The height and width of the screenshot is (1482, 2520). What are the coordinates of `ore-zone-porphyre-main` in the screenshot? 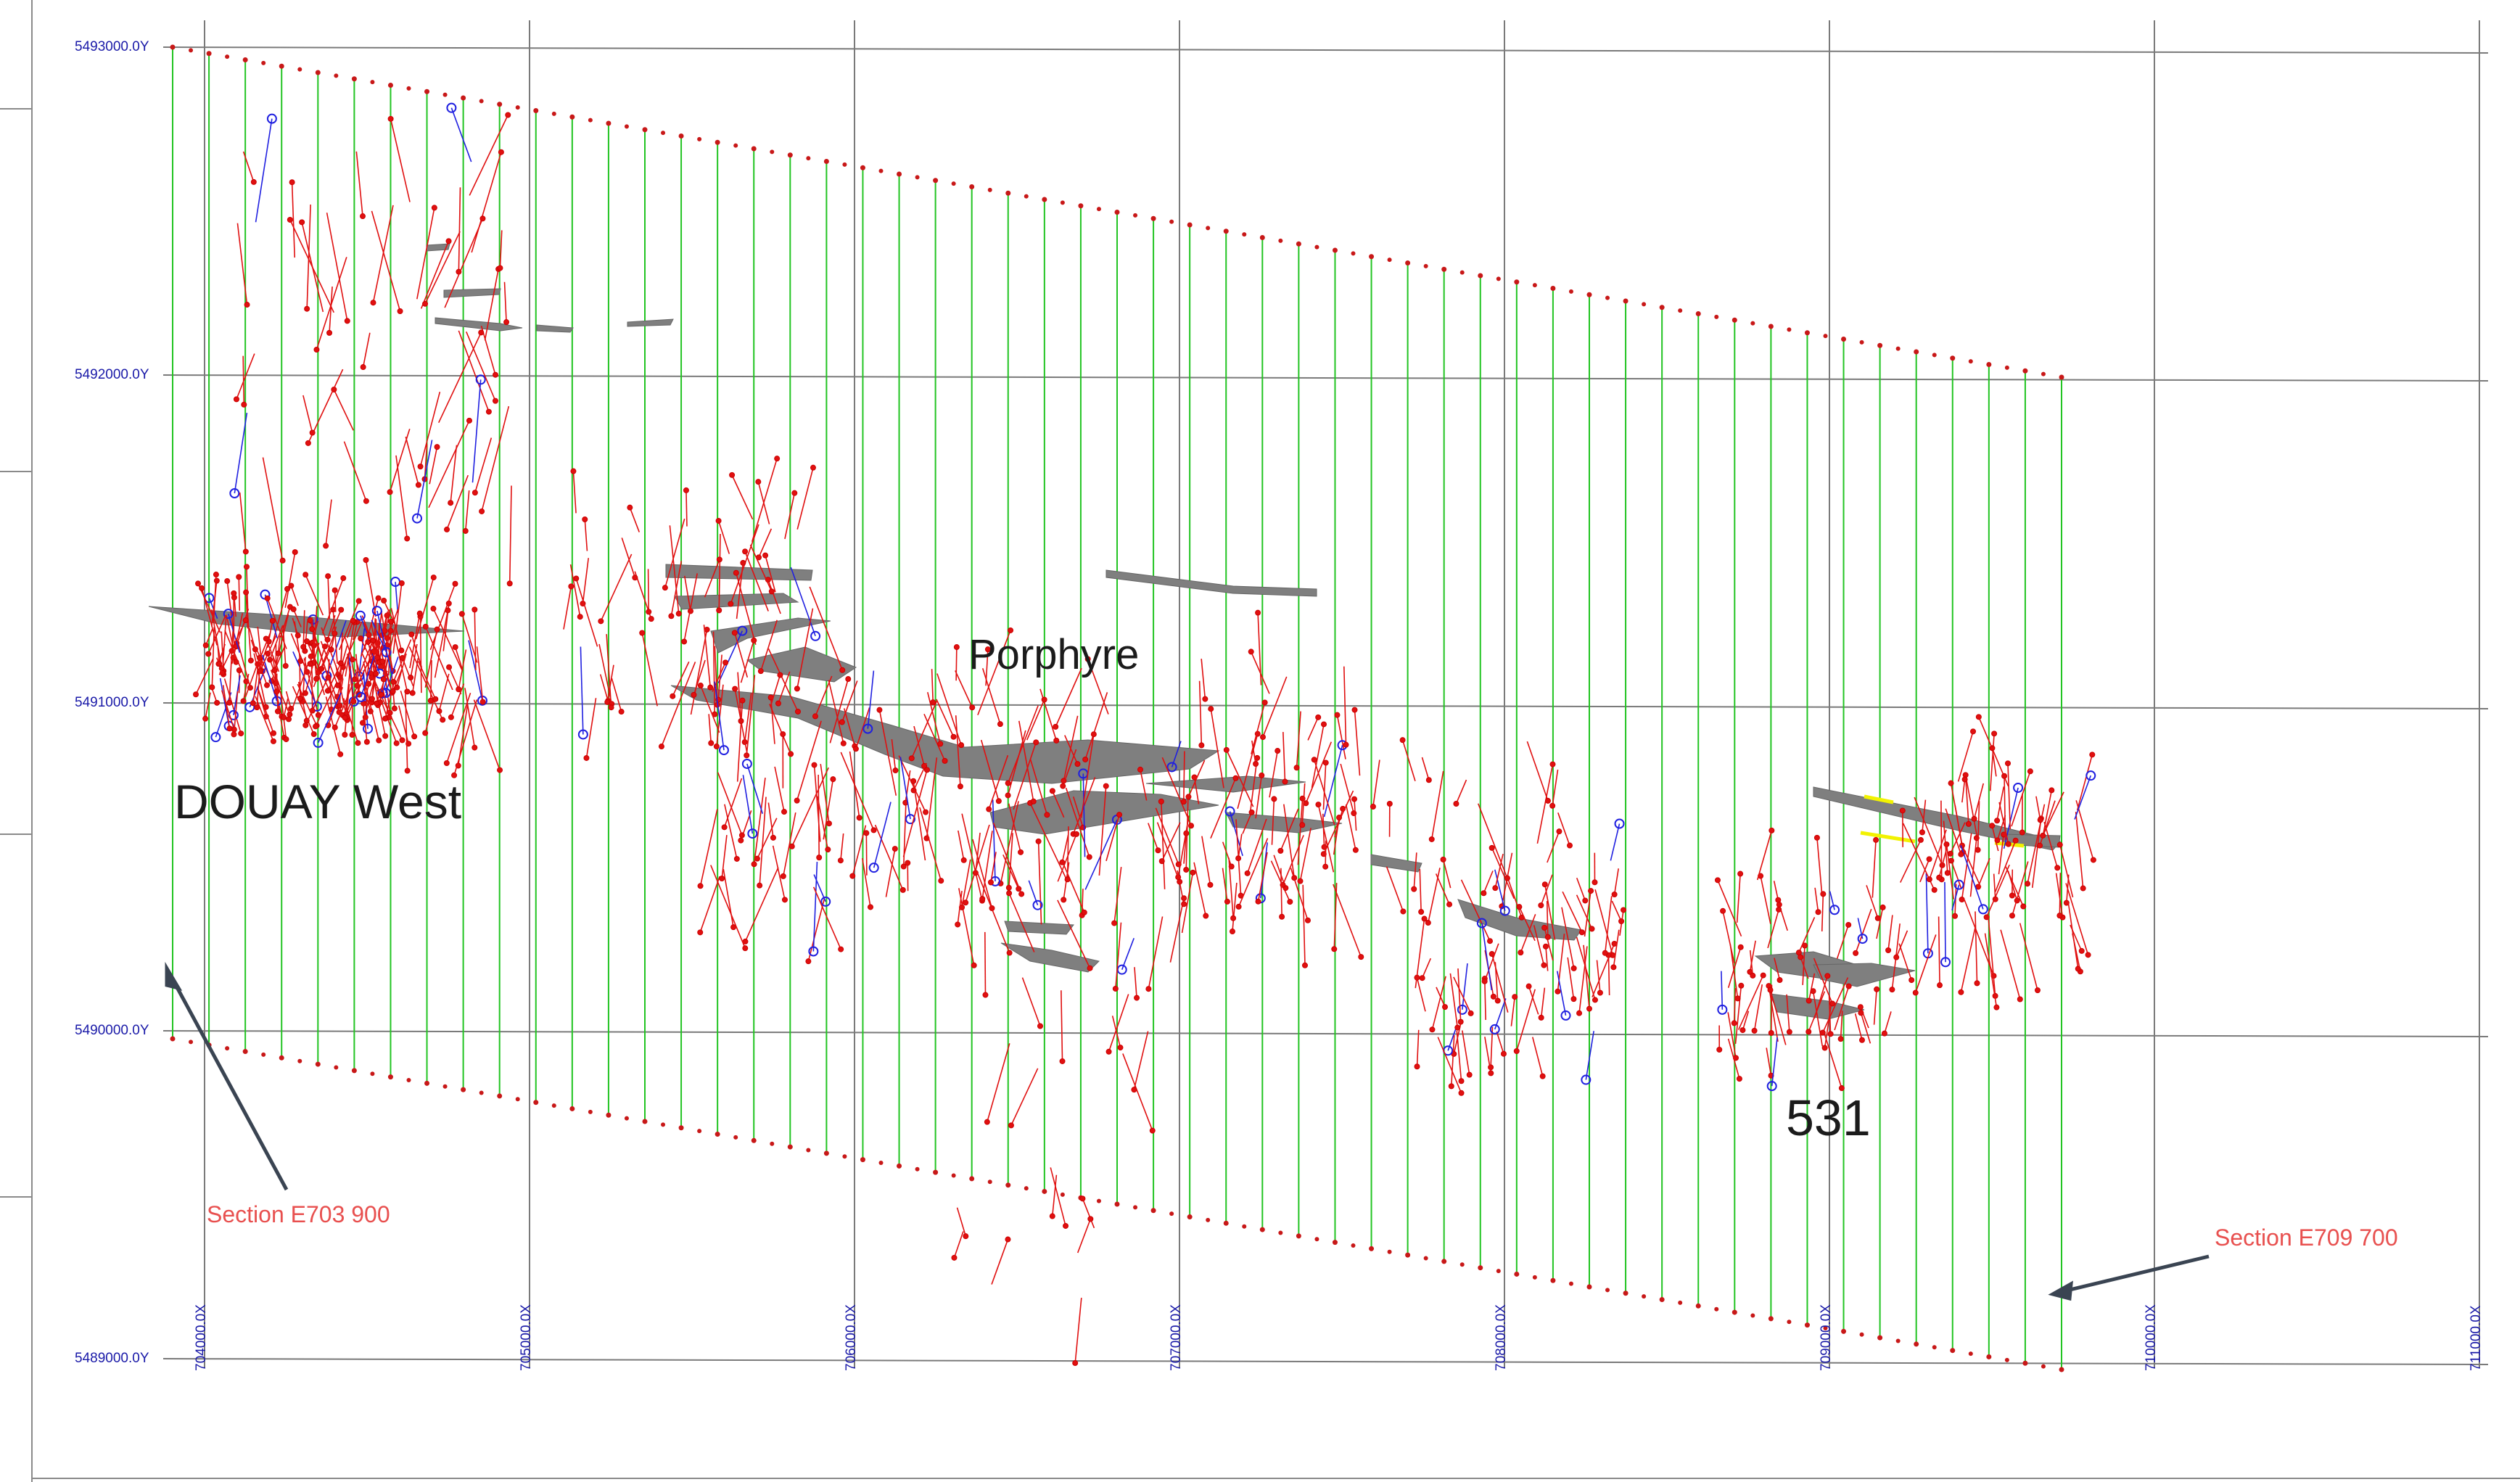 It's located at (945, 734).